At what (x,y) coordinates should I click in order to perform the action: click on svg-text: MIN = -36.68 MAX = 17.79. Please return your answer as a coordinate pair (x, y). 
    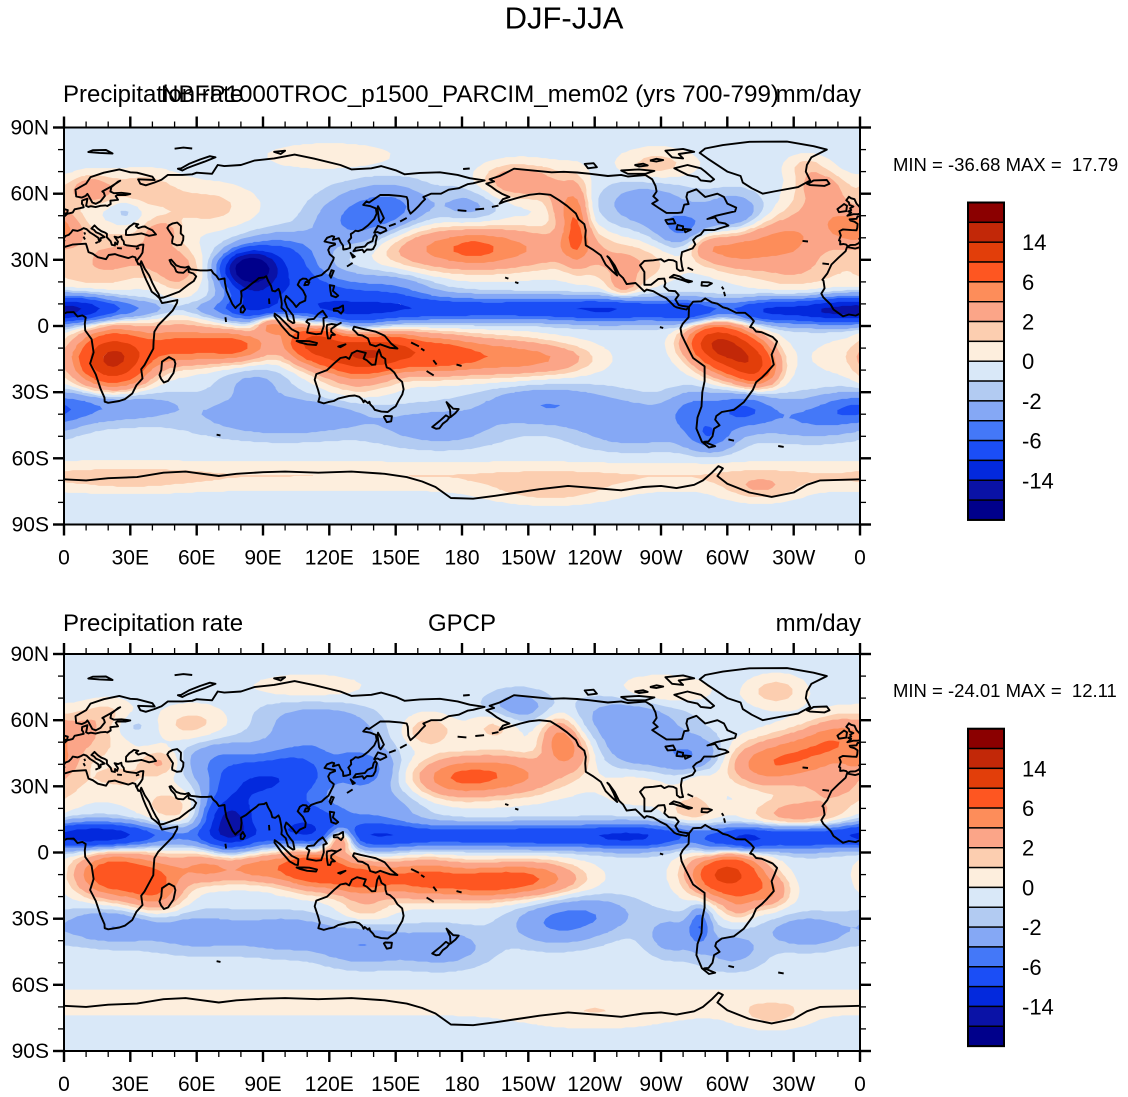
    Looking at the image, I should click on (1005, 164).